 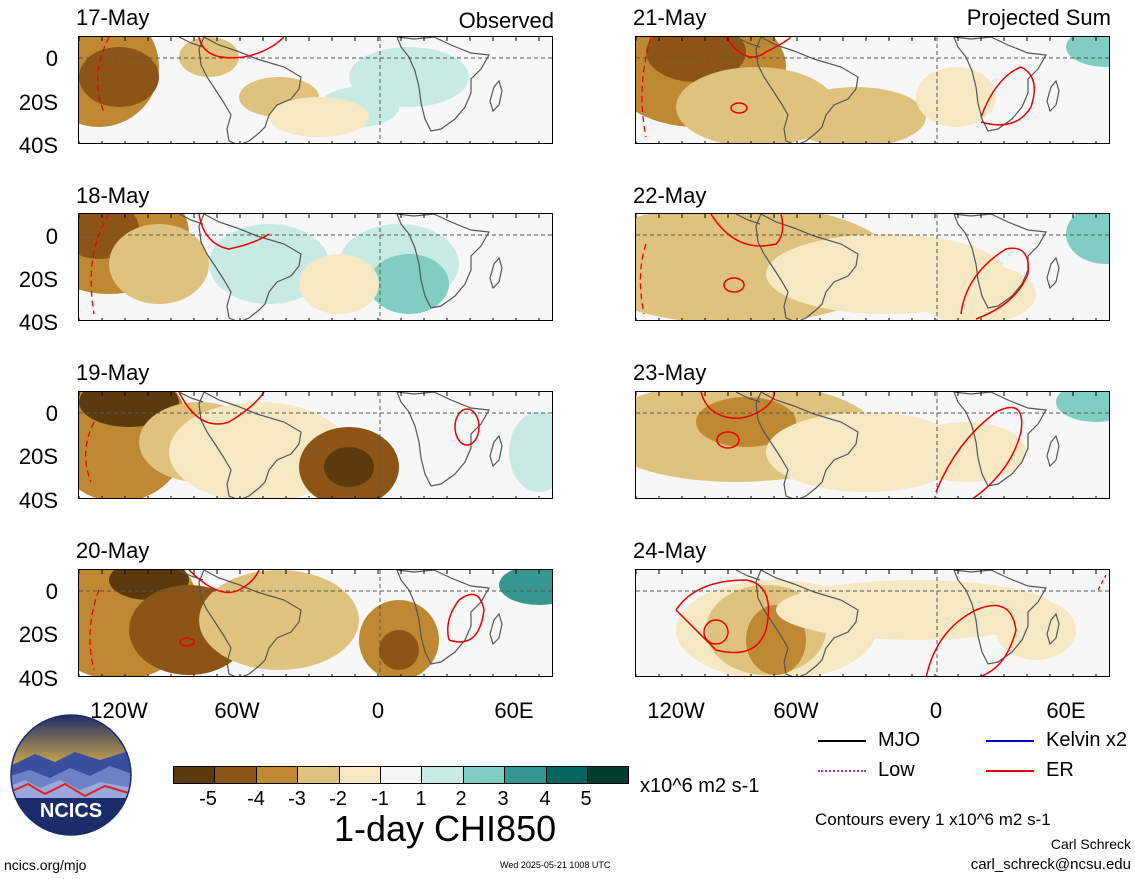 What do you see at coordinates (113, 195) in the screenshot?
I see `panel-date-obs-2: 18-May` at bounding box center [113, 195].